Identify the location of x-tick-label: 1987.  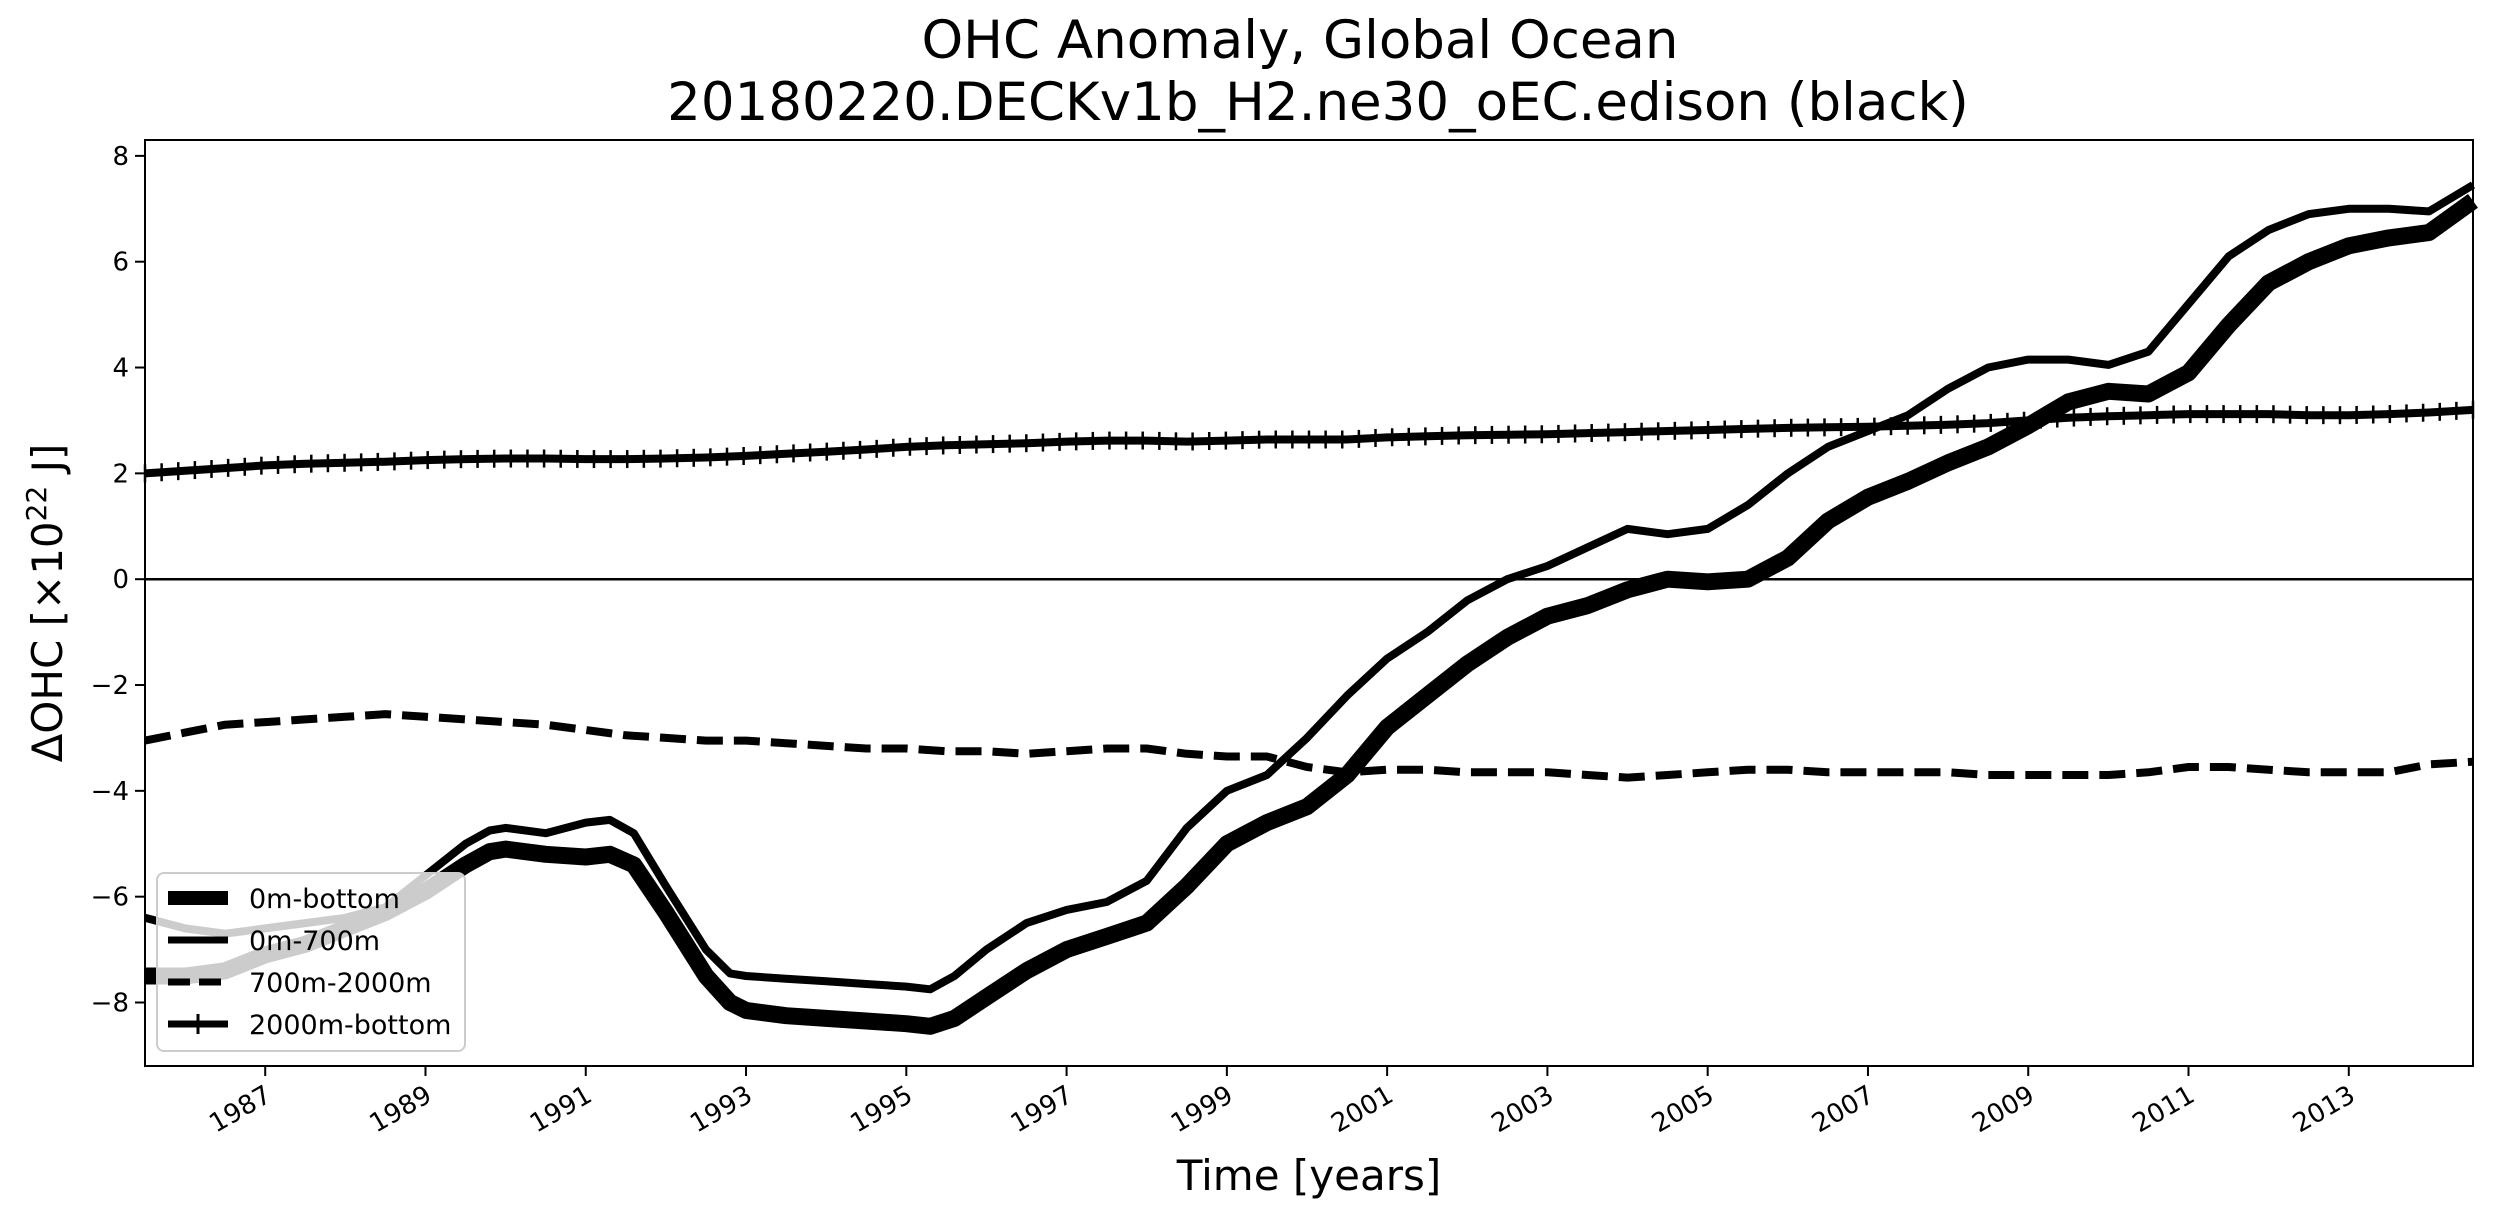
(240, 1109).